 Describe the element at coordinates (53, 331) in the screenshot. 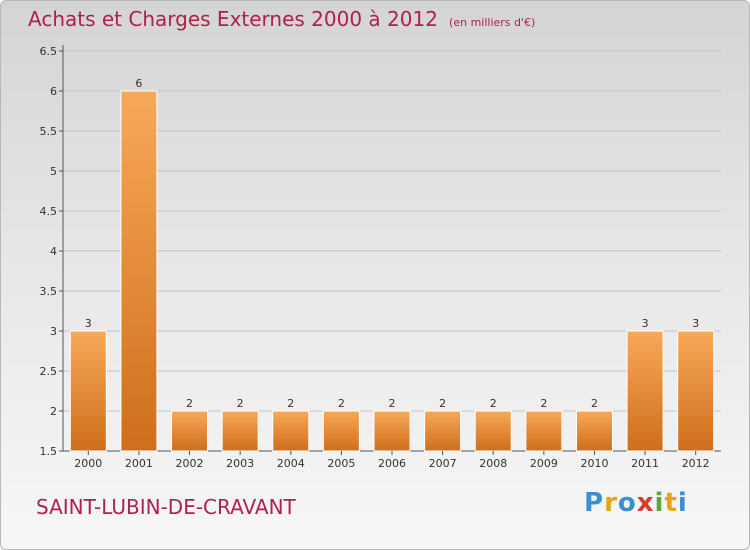

I see `y-tick-label: 3` at that location.